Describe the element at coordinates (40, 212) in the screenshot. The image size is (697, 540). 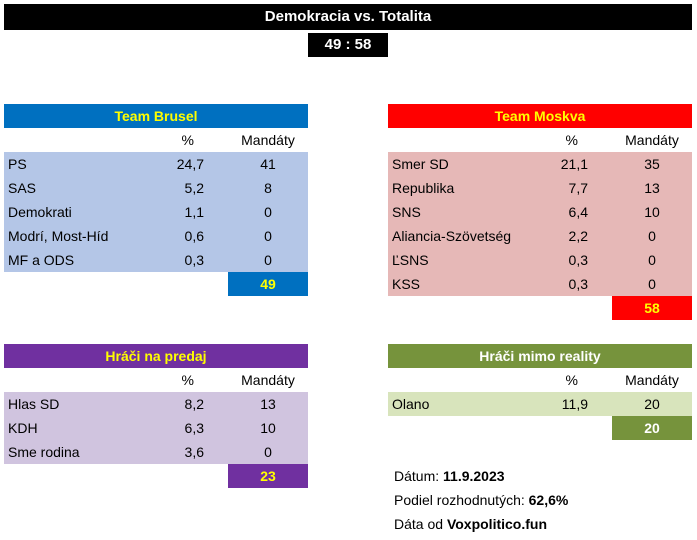
I see `party-name: Demokrati` at that location.